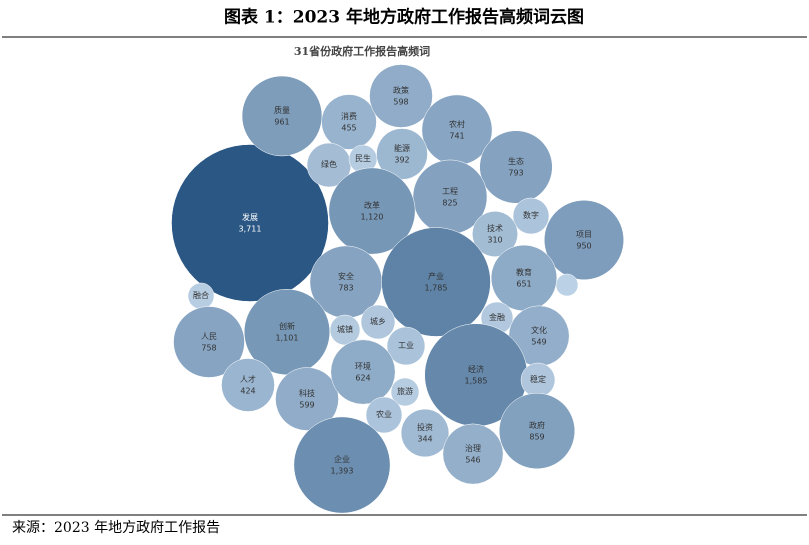  I want to click on bubble-label: 投资, so click(425, 427).